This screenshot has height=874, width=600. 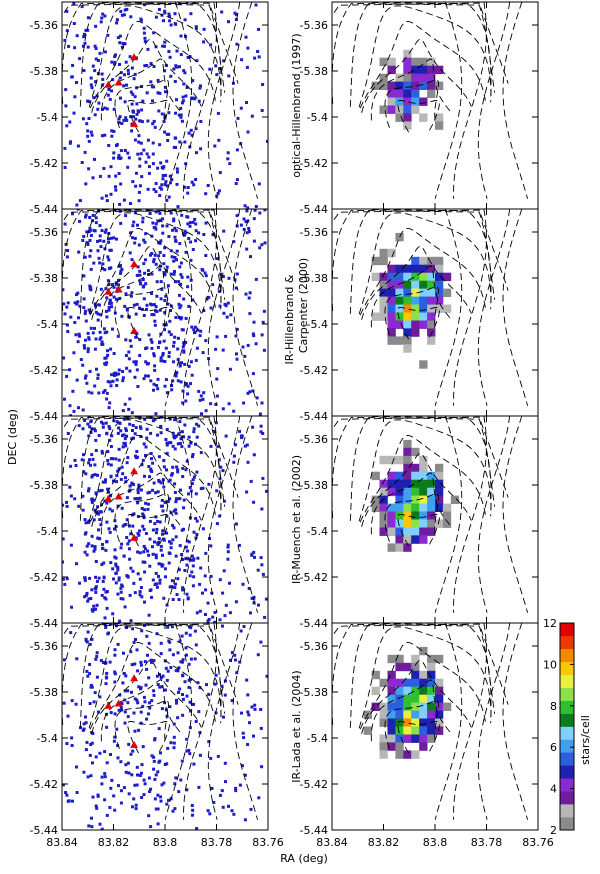 What do you see at coordinates (296, 105) in the screenshot?
I see `row-catalog-label: optical-Hillenbrand (1997)` at bounding box center [296, 105].